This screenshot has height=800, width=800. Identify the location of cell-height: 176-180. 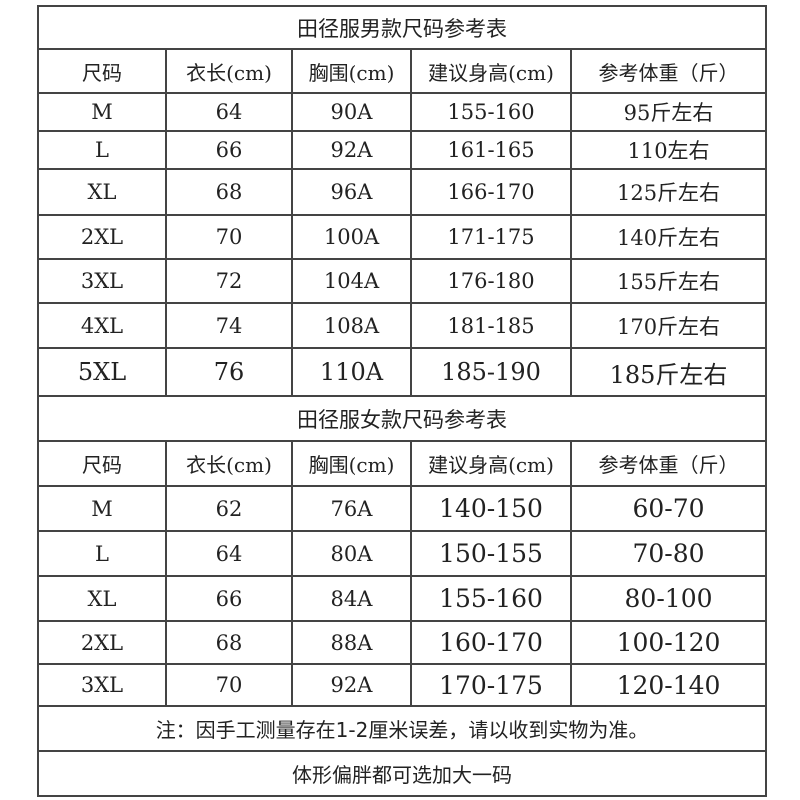
(491, 281).